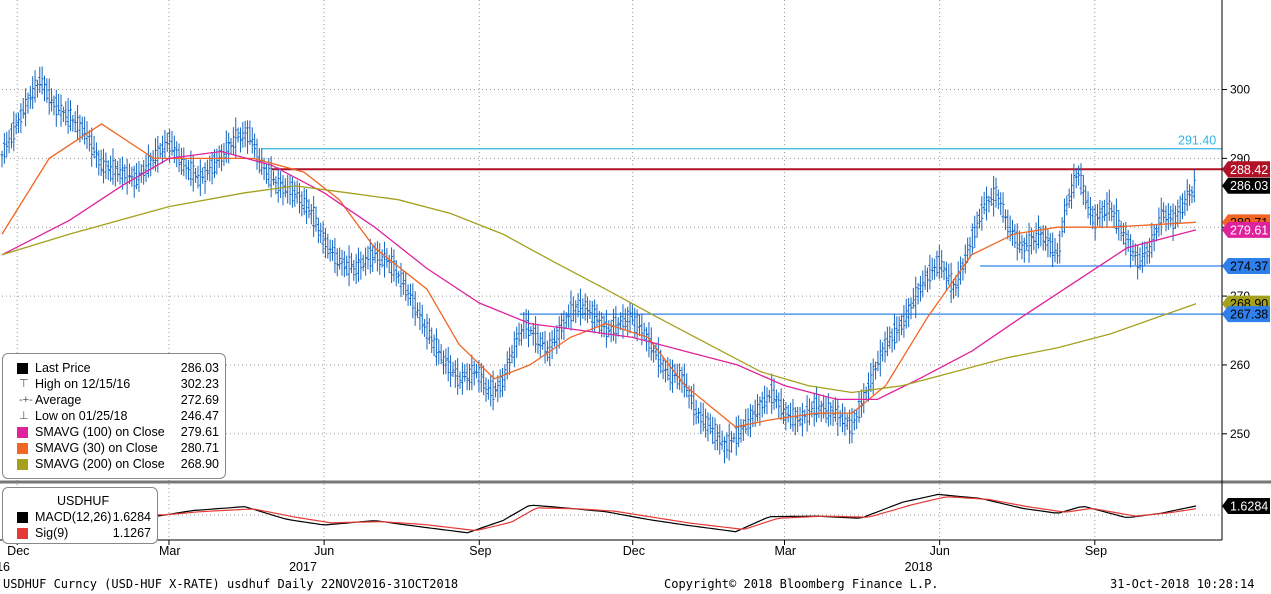  What do you see at coordinates (919, 567) in the screenshot?
I see `x-year-label: 2018` at bounding box center [919, 567].